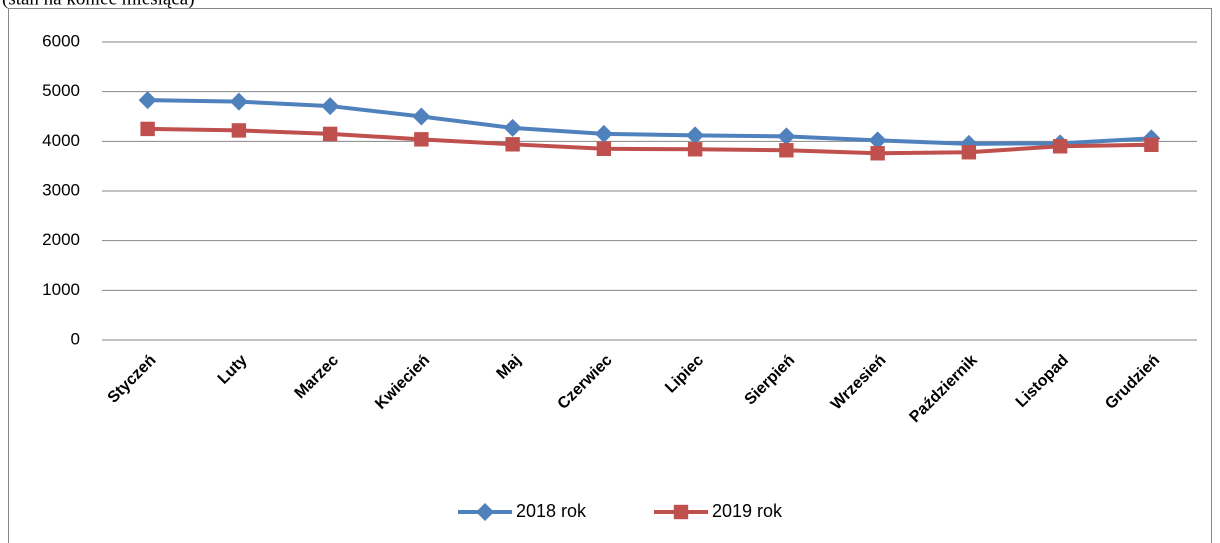 Image resolution: width=1220 pixels, height=543 pixels. What do you see at coordinates (61, 189) in the screenshot?
I see `y-tick-label: 3000` at bounding box center [61, 189].